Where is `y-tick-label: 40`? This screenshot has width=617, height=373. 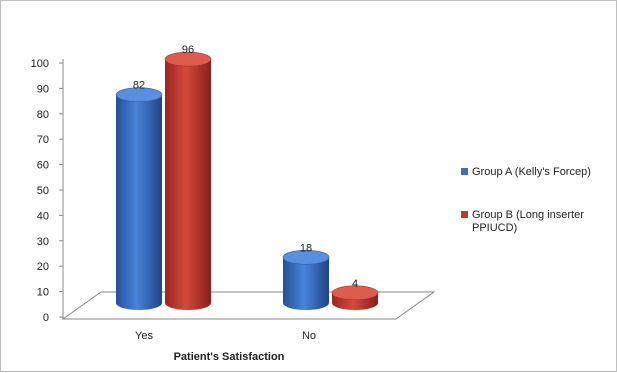
y-tick-label: 40 is located at coordinates (43, 216).